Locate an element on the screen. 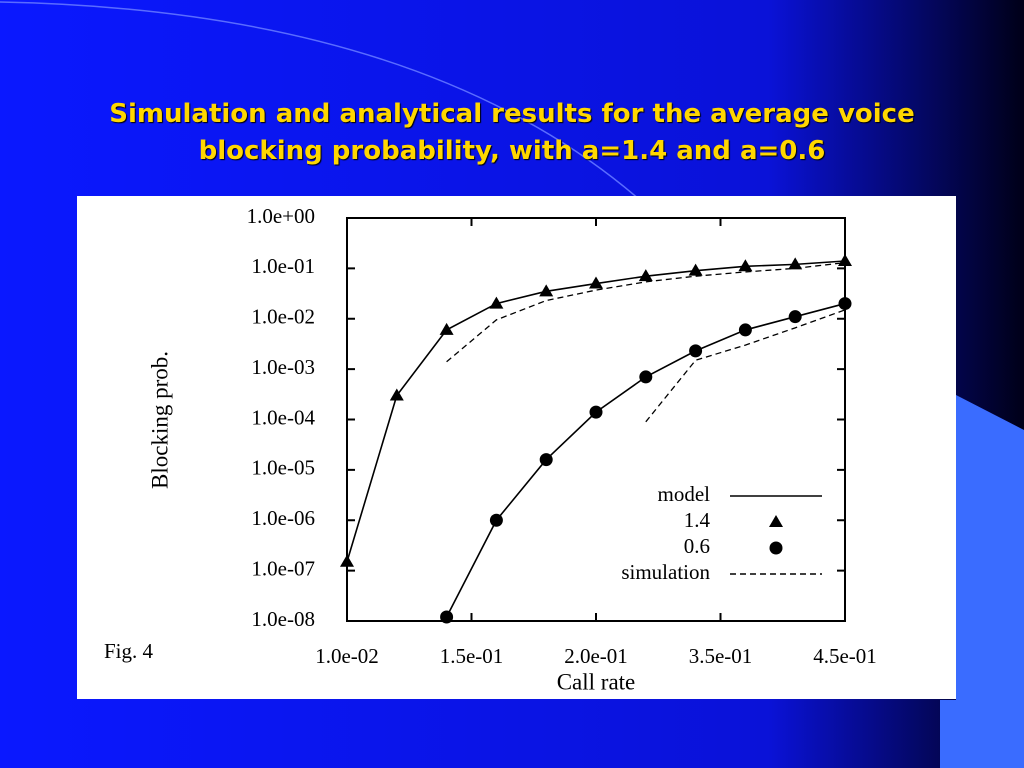  x-tick-label: 3.5e-01 is located at coordinates (721, 656).